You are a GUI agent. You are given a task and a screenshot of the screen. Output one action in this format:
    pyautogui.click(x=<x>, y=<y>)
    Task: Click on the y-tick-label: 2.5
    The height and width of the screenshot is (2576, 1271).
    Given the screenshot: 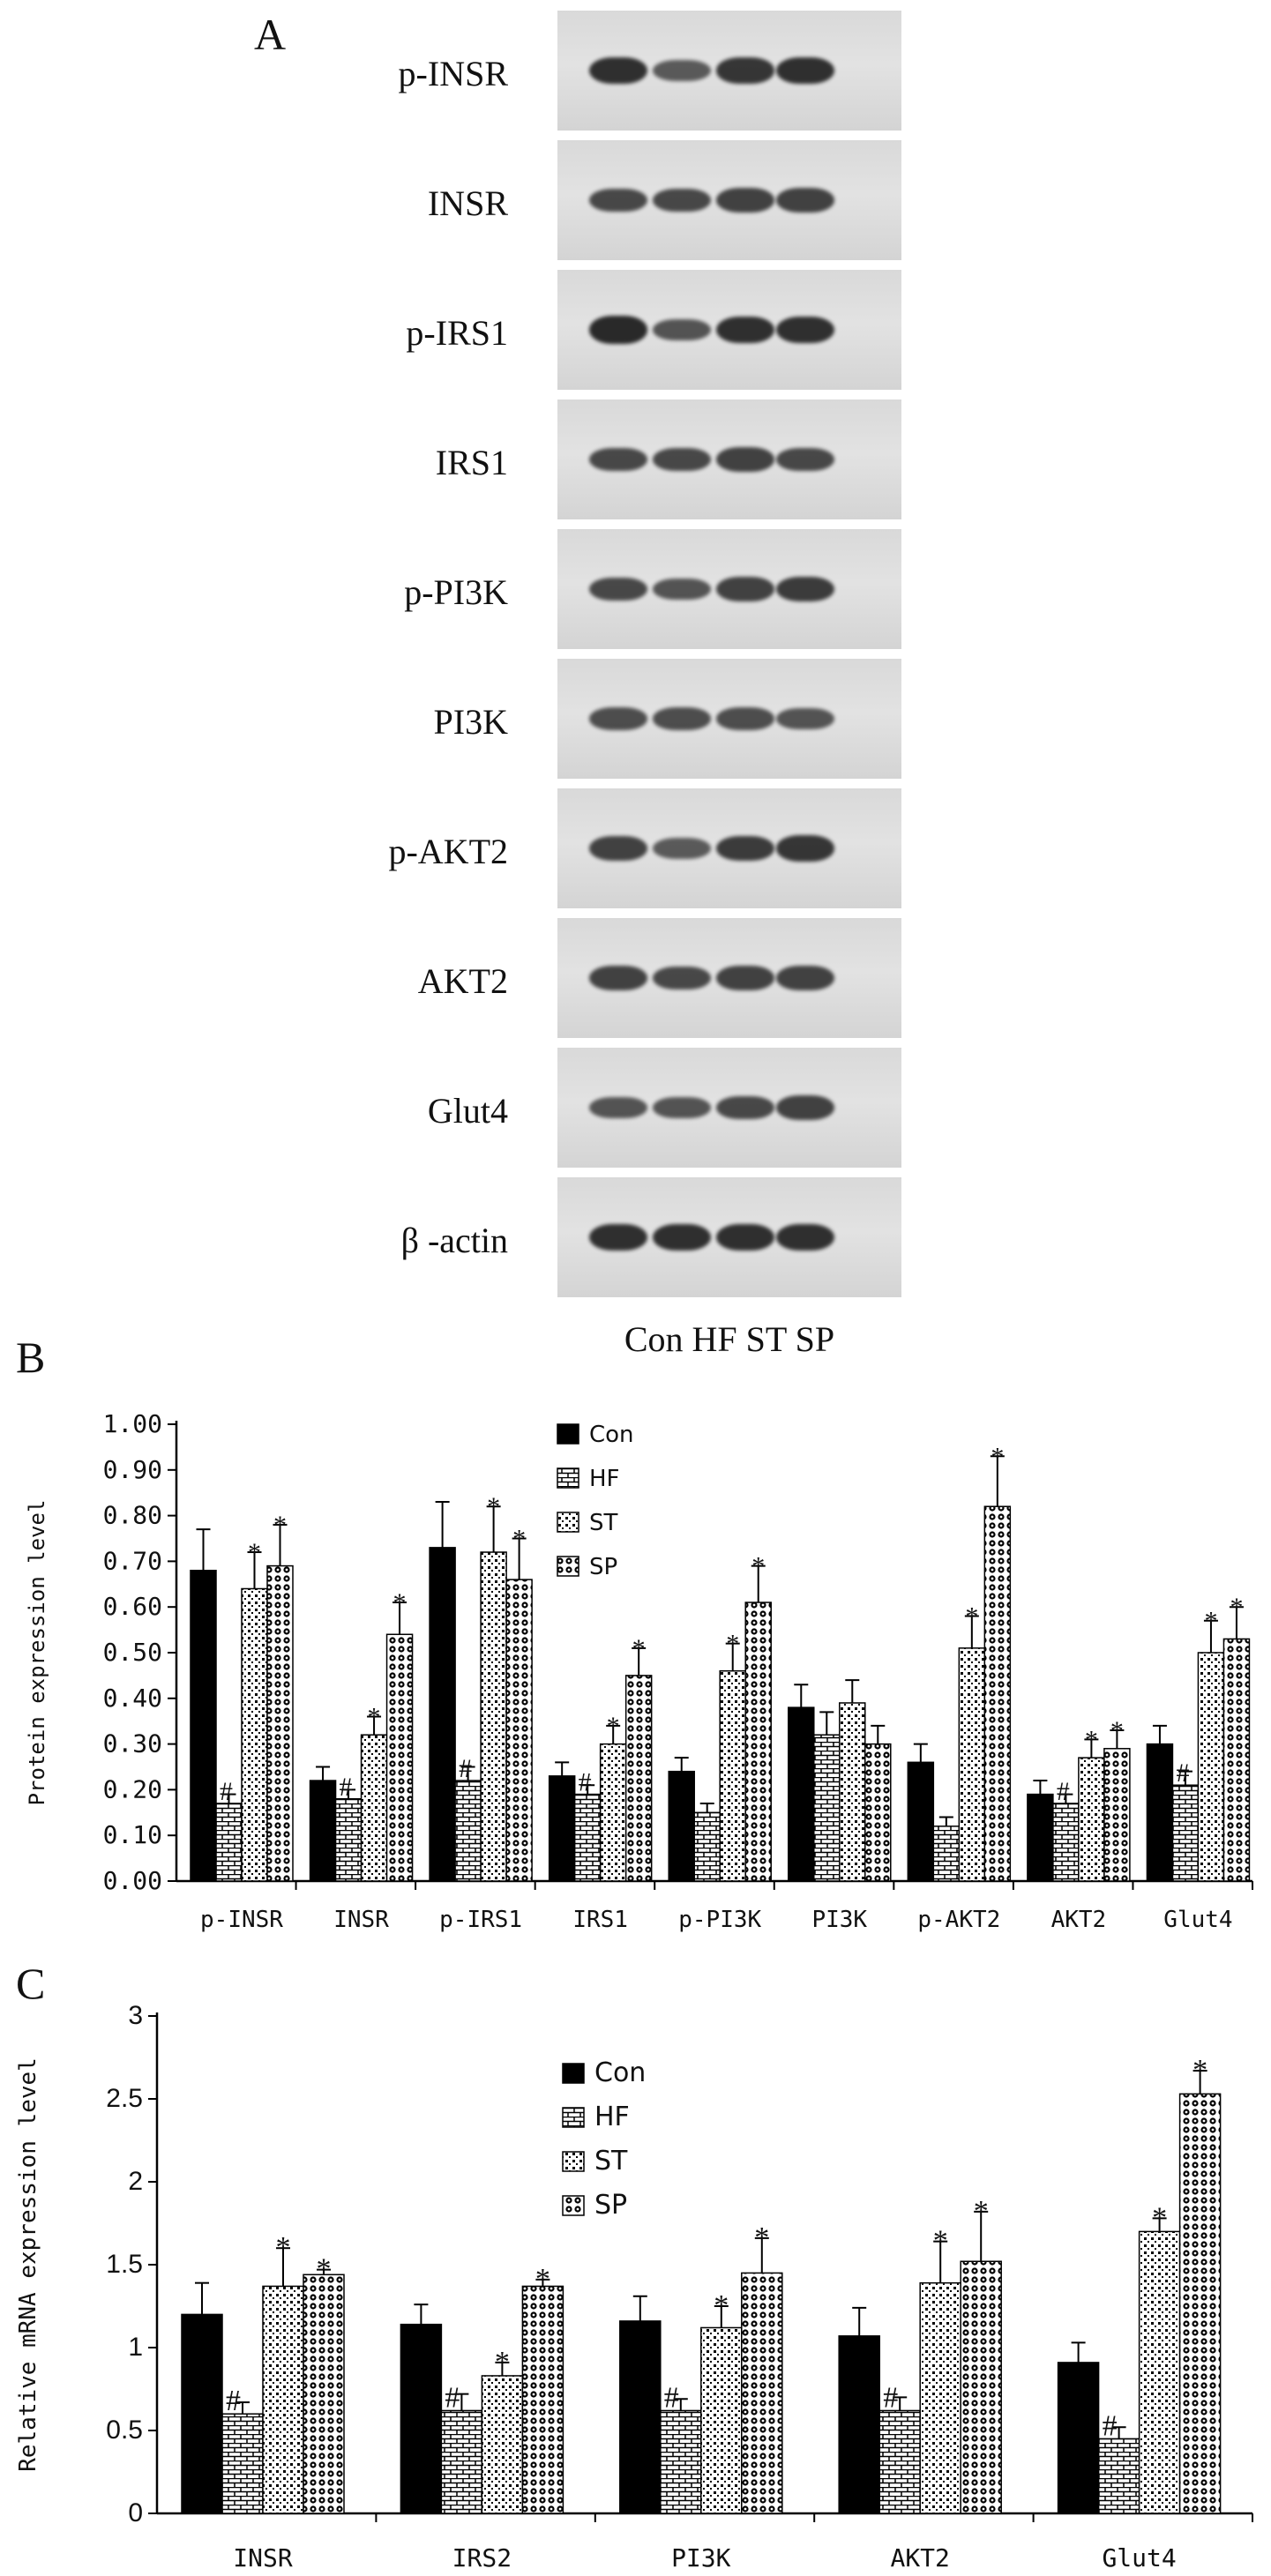 What is the action you would take?
    pyautogui.click(x=124, y=2098)
    